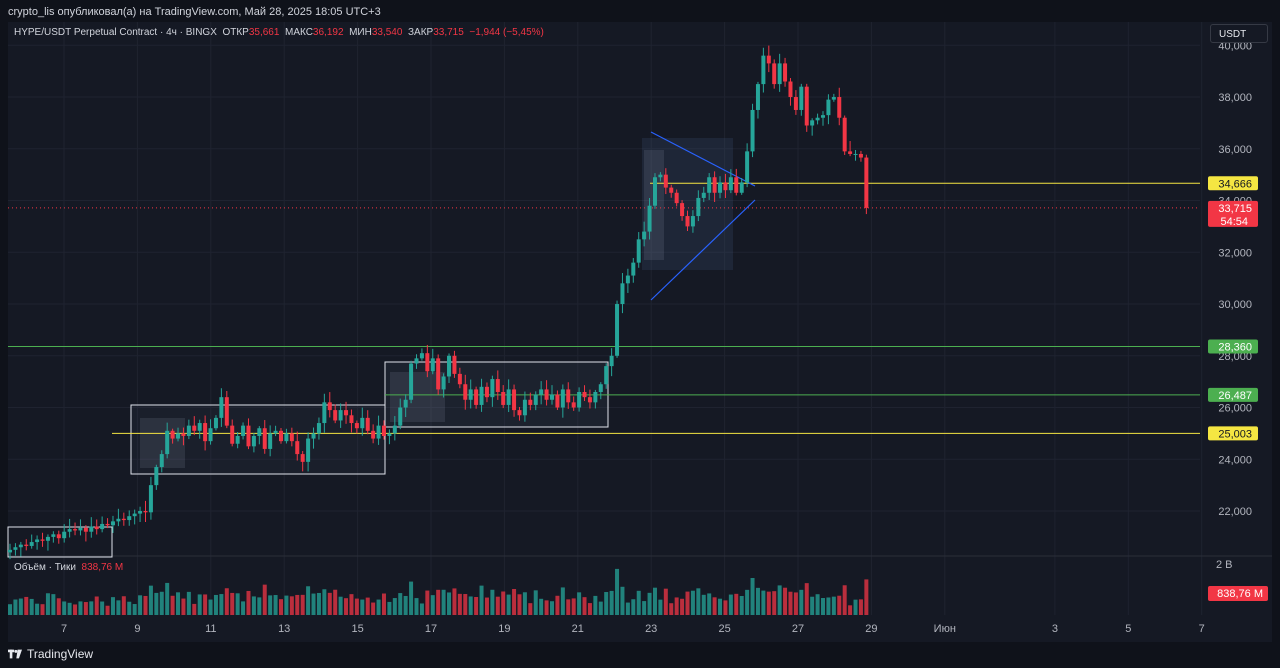 This screenshot has width=1280, height=668. What do you see at coordinates (1234, 222) in the screenshot?
I see `countdown-timer: 54:54` at bounding box center [1234, 222].